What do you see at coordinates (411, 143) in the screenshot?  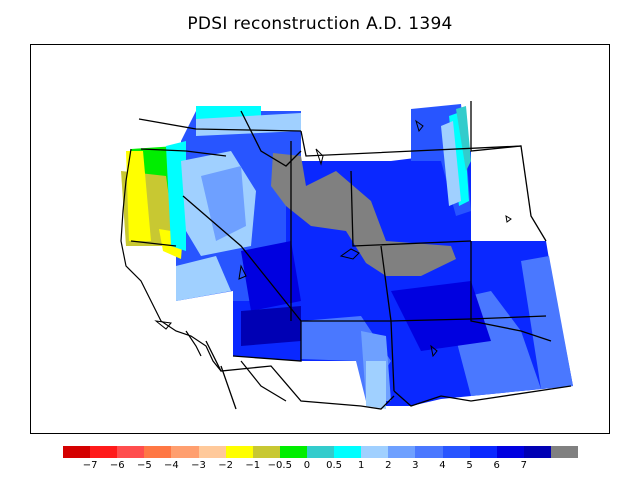 I see `border-canada-east` at bounding box center [411, 143].